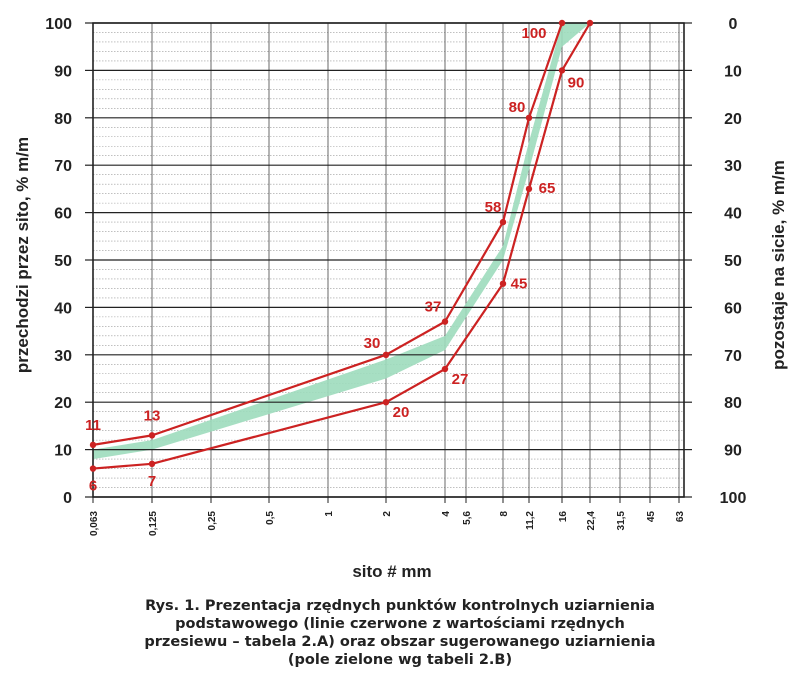 Image resolution: width=800 pixels, height=700 pixels. I want to click on data-label: 27, so click(460, 379).